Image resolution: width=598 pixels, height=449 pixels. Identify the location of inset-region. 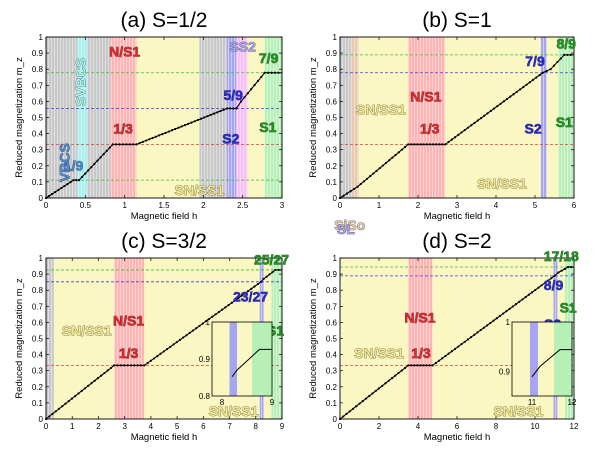
(233, 359).